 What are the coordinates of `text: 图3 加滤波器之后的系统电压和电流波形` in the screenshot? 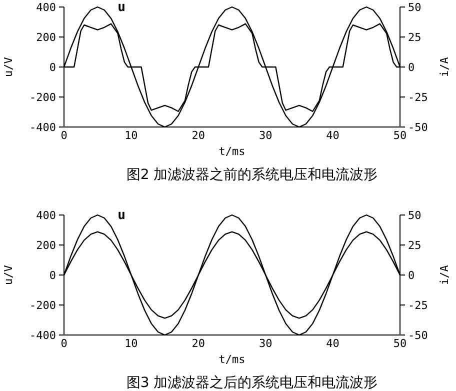 It's located at (252, 383).